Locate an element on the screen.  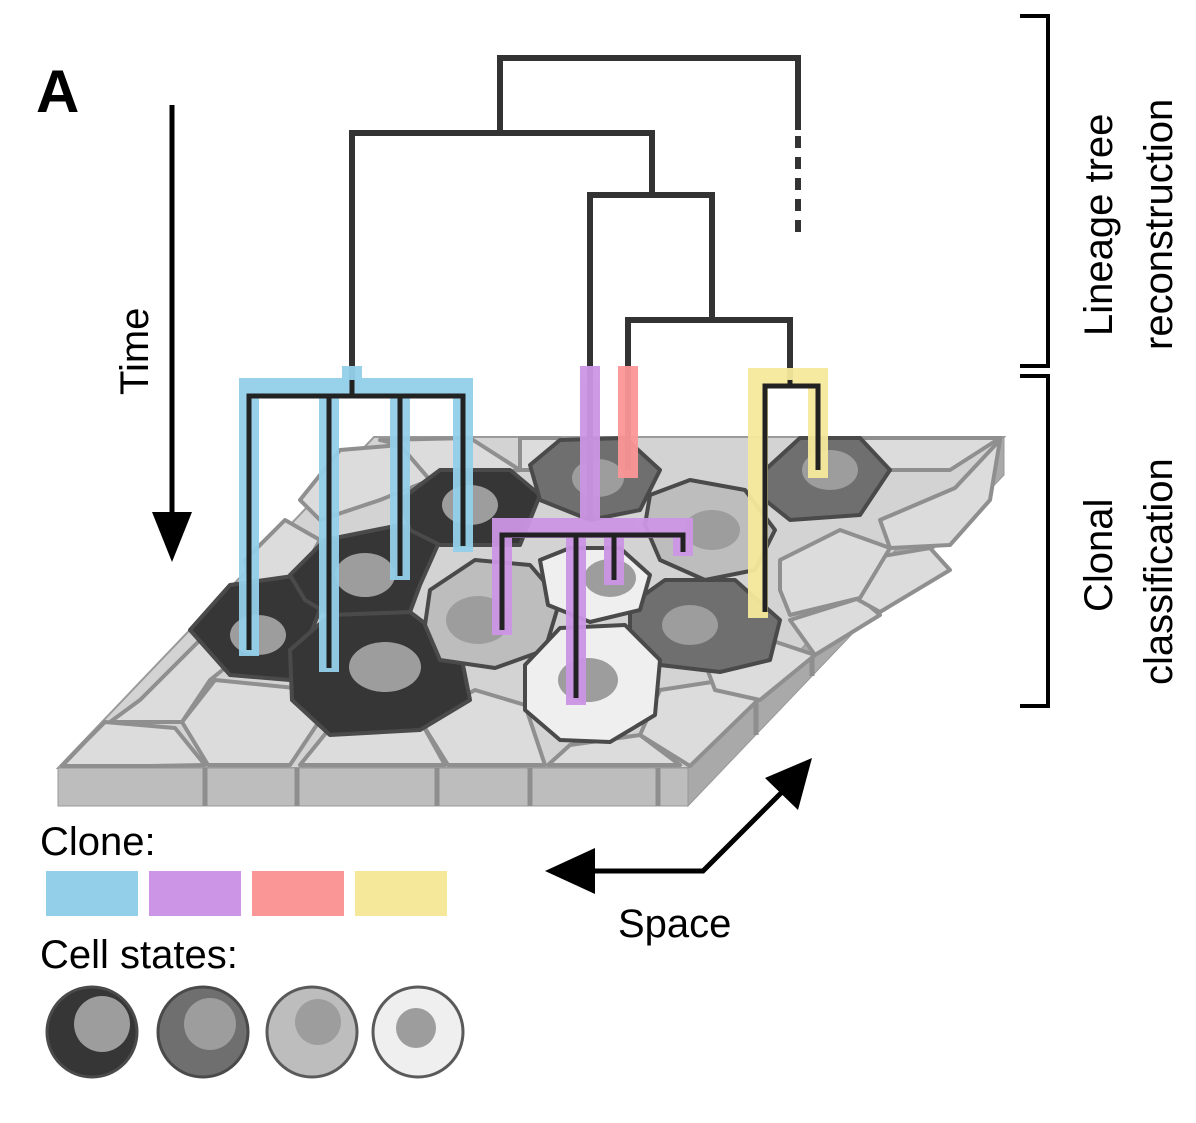
clone-swatch-blue is located at coordinates (92, 893).